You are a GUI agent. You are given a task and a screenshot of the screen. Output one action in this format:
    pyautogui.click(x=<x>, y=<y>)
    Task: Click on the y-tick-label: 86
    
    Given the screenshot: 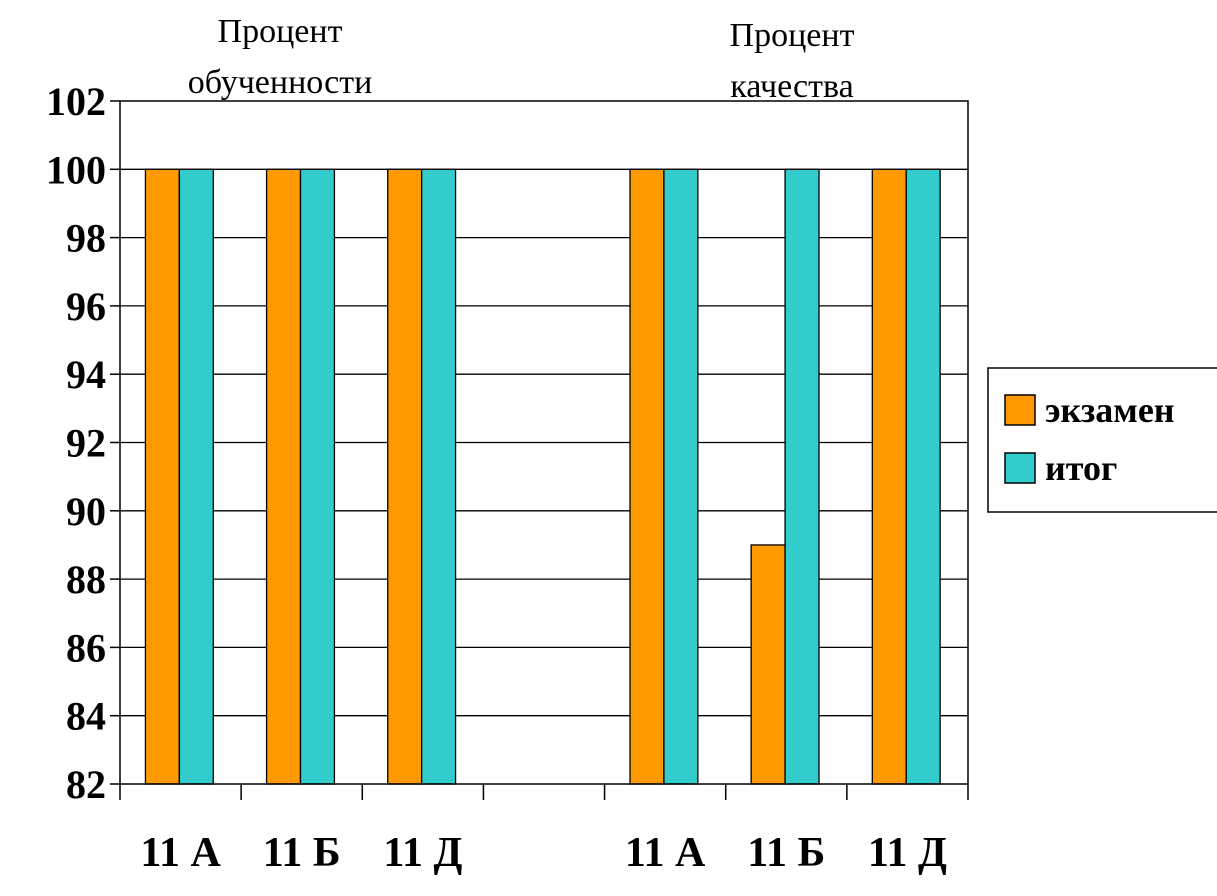 What is the action you would take?
    pyautogui.click(x=86, y=647)
    